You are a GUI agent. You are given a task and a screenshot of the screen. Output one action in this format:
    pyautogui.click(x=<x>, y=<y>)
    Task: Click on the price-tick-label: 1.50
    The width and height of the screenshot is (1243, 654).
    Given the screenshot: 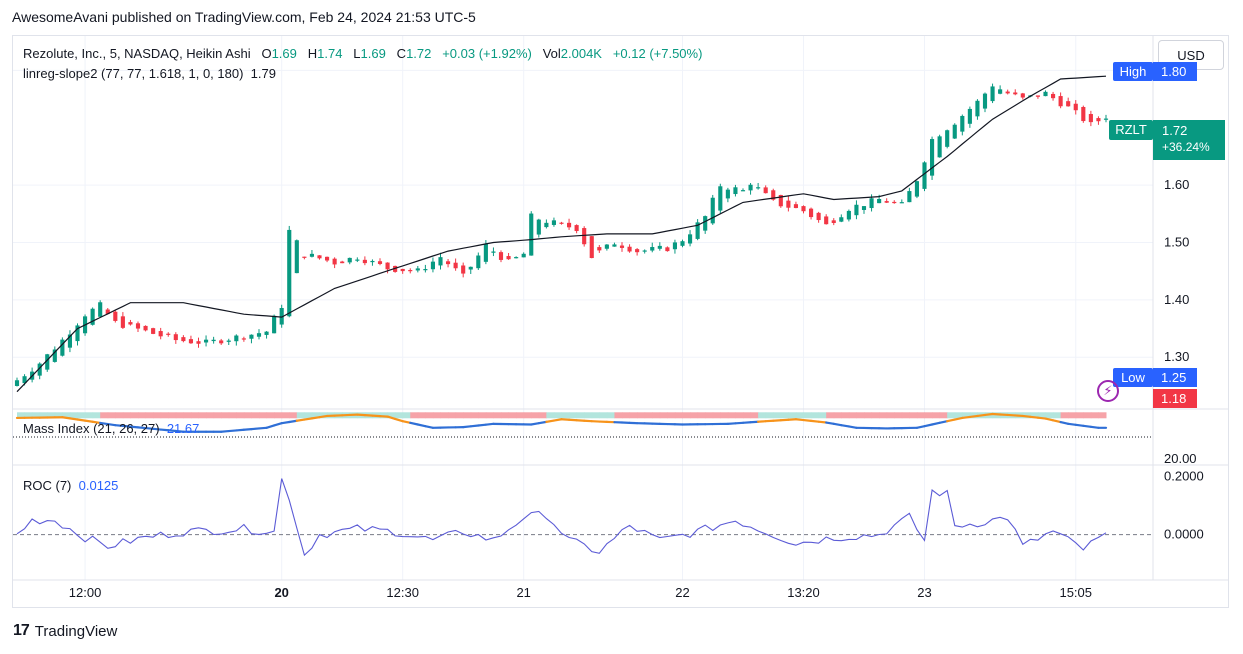 What is the action you would take?
    pyautogui.click(x=1176, y=242)
    